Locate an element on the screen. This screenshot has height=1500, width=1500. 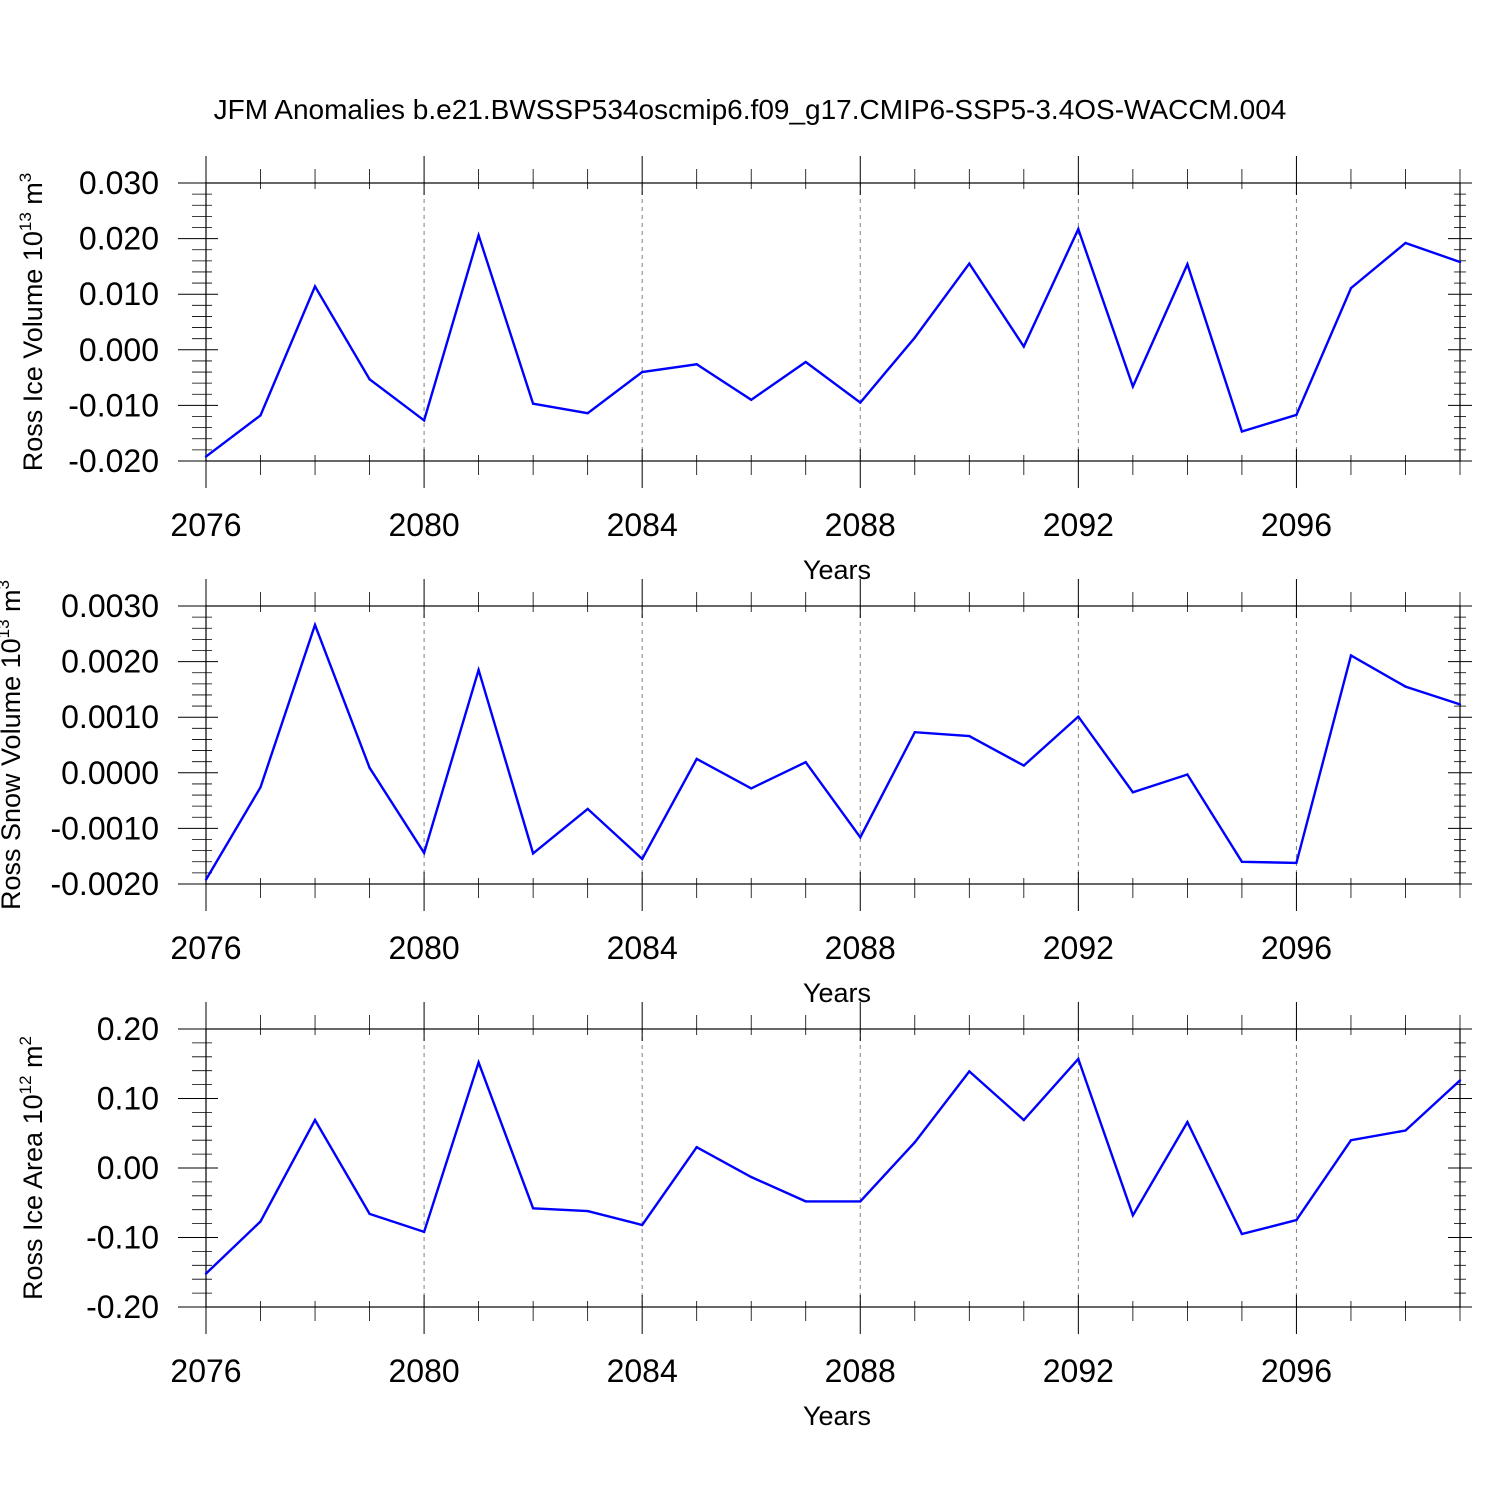
y-tick-label: -0.020 is located at coordinates (113, 461).